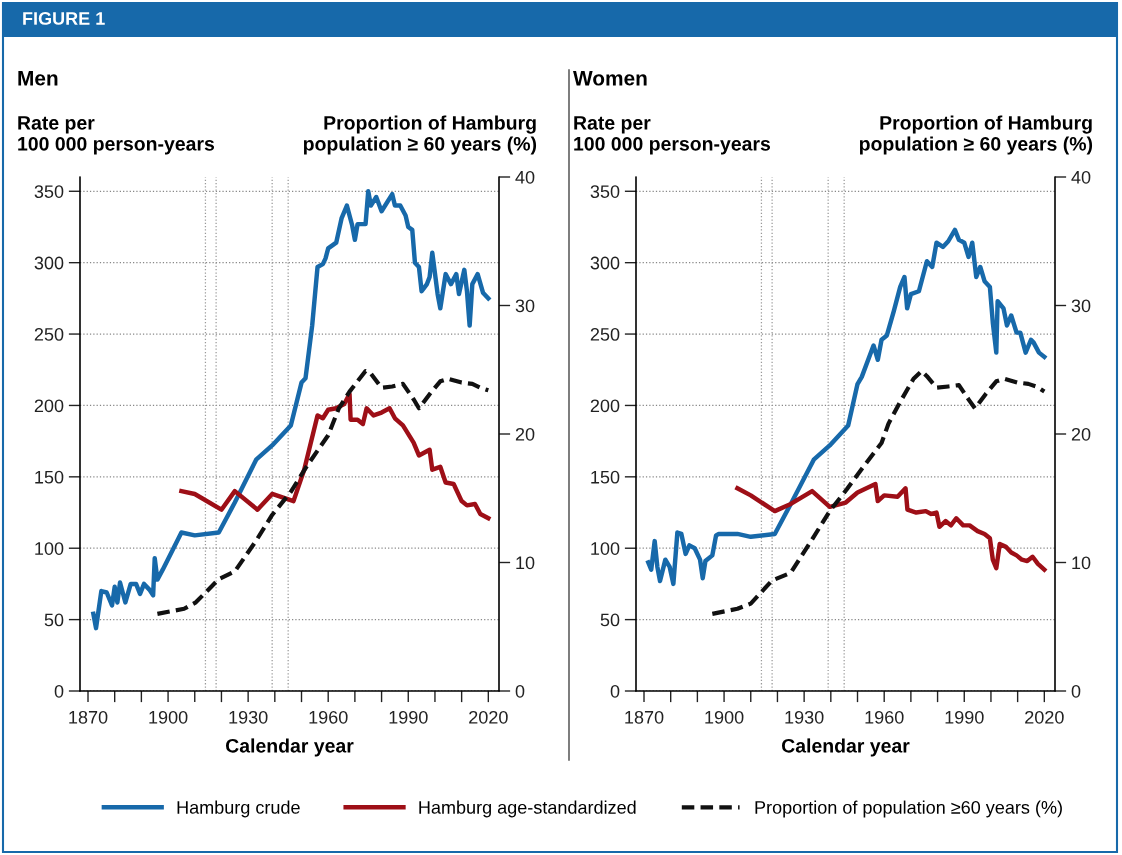 The width and height of the screenshot is (1122, 855). Describe the element at coordinates (38, 78) in the screenshot. I see `chart-title: Men` at that location.